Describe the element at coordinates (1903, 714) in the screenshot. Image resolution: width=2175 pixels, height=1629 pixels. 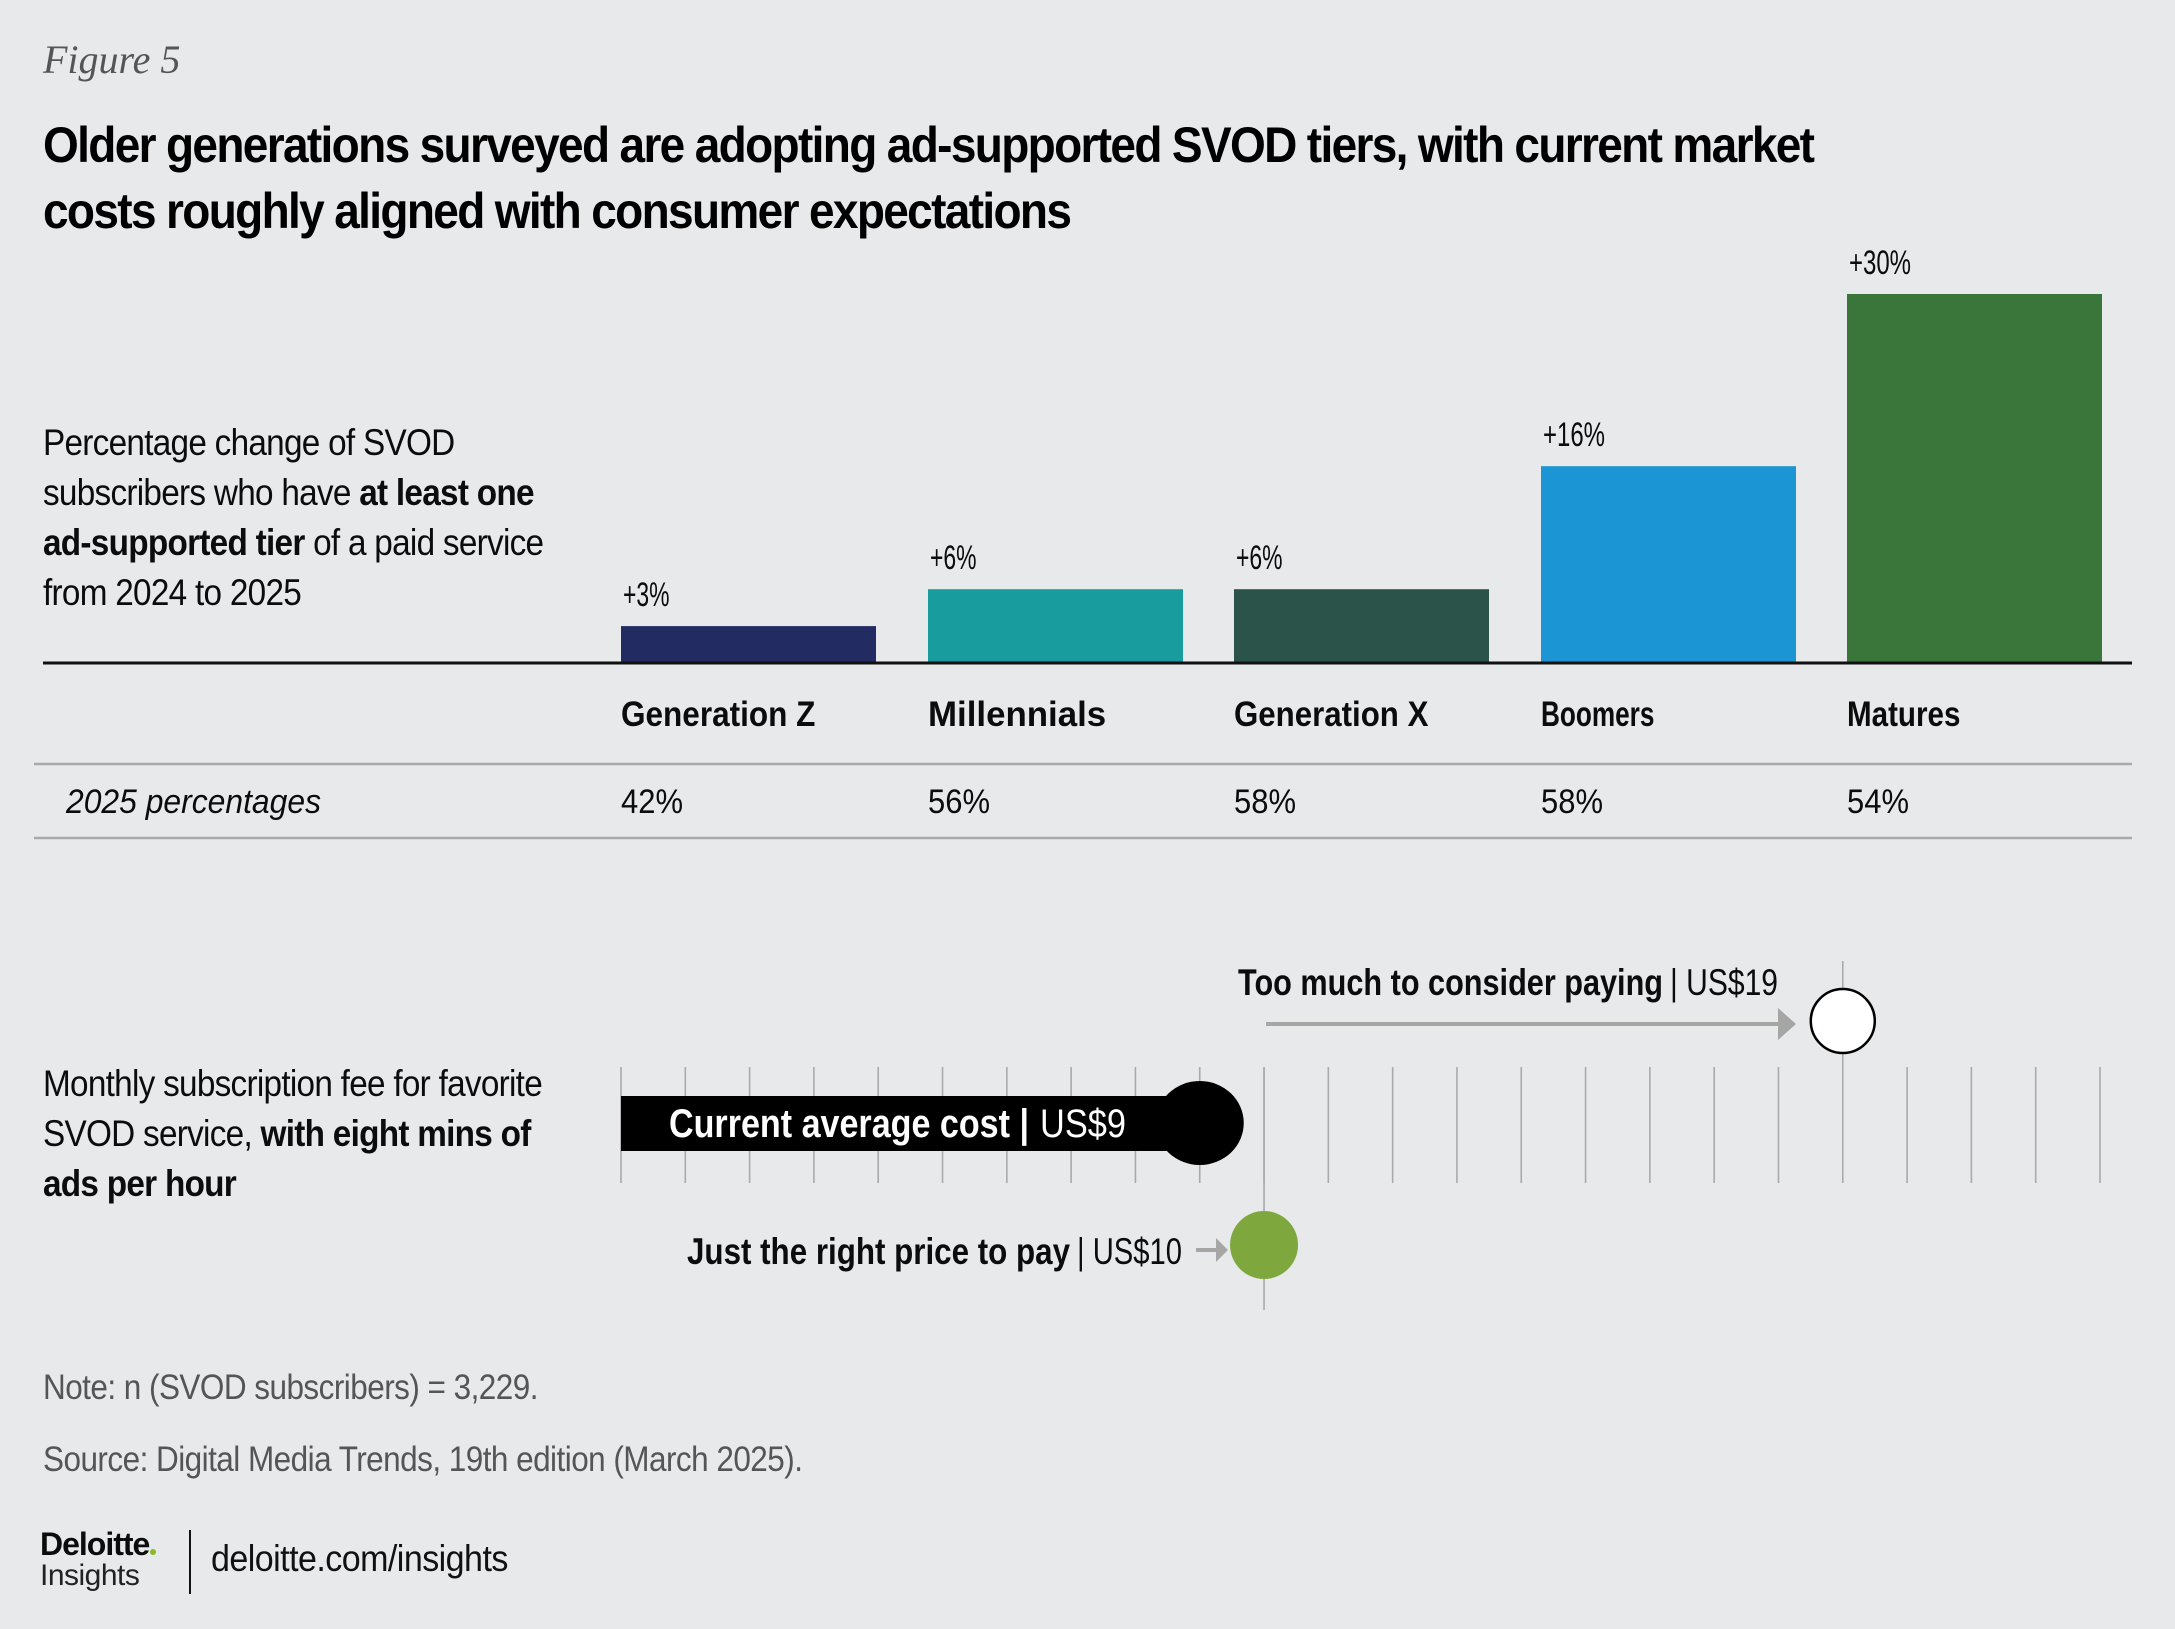
I see `category-label: Matures` at that location.